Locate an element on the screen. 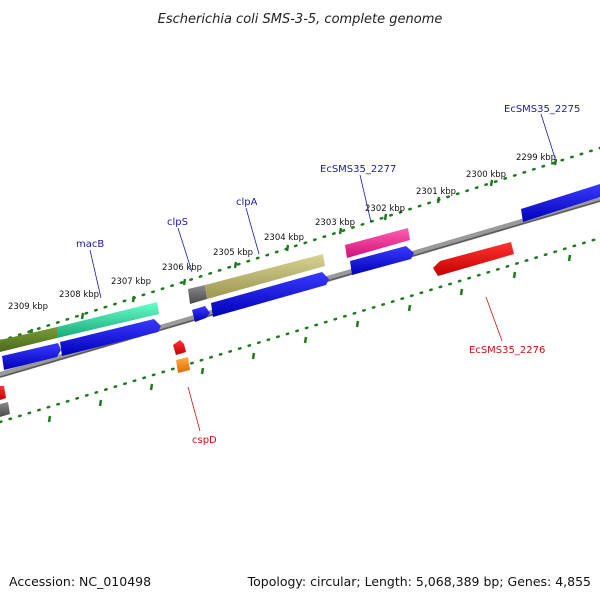 This screenshot has width=600, height=600. cds-arrow is located at coordinates (31, 356).